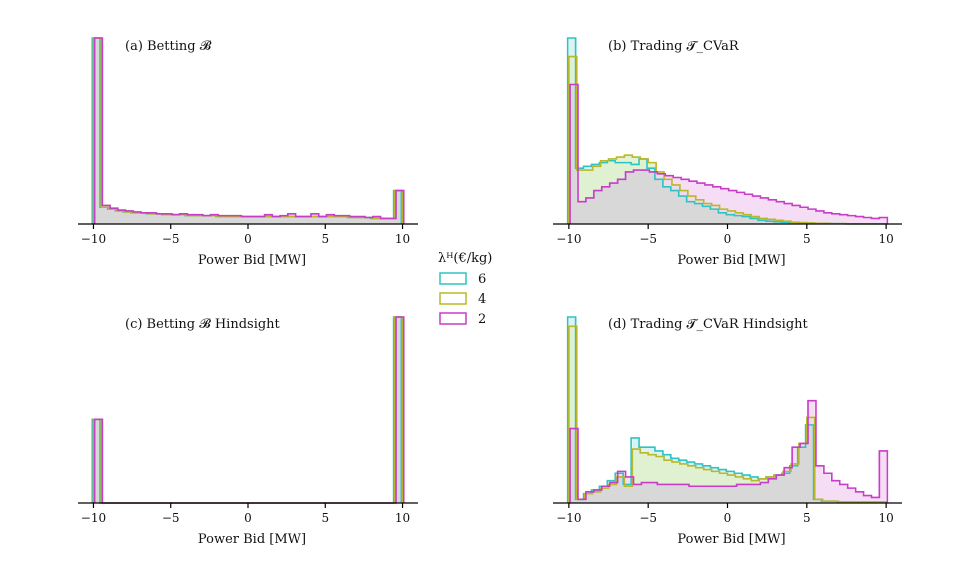  Describe the element at coordinates (674, 46) in the screenshot. I see `panel-title: (b) Trading 𝓣_CVaR` at that location.